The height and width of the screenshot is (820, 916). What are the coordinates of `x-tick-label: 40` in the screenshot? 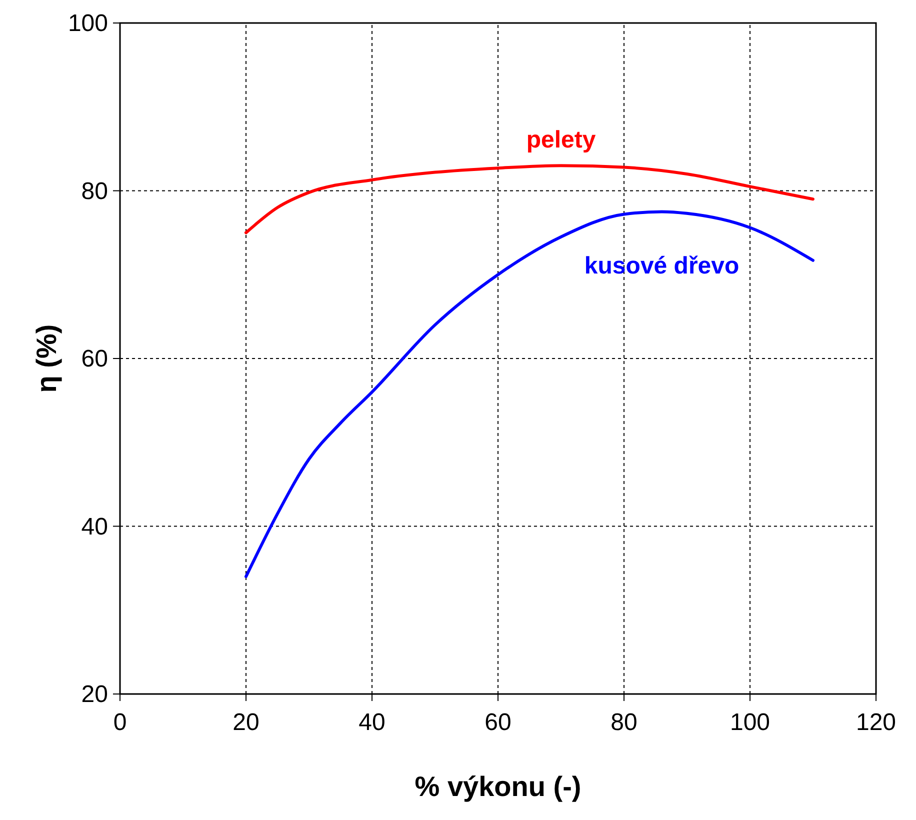 It's located at (372, 722).